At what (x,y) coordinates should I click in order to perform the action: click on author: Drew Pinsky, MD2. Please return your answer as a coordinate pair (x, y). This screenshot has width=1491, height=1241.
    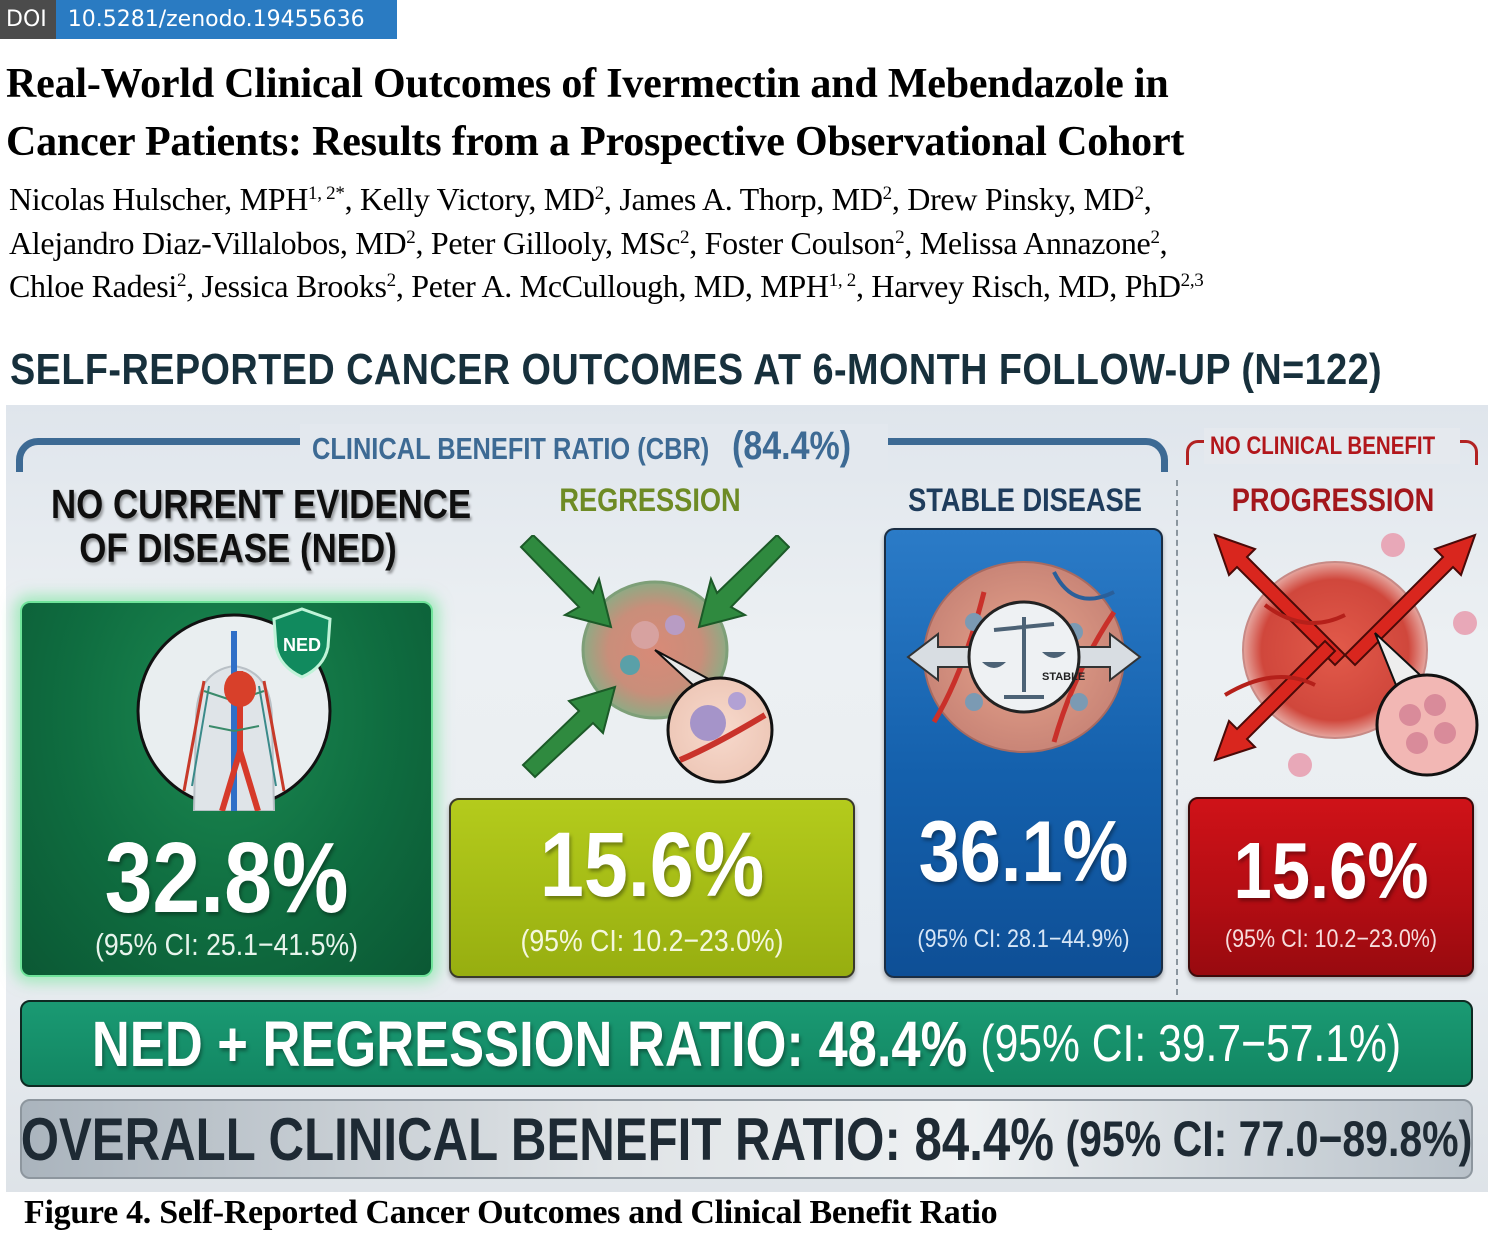
    Looking at the image, I should click on (1025, 199).